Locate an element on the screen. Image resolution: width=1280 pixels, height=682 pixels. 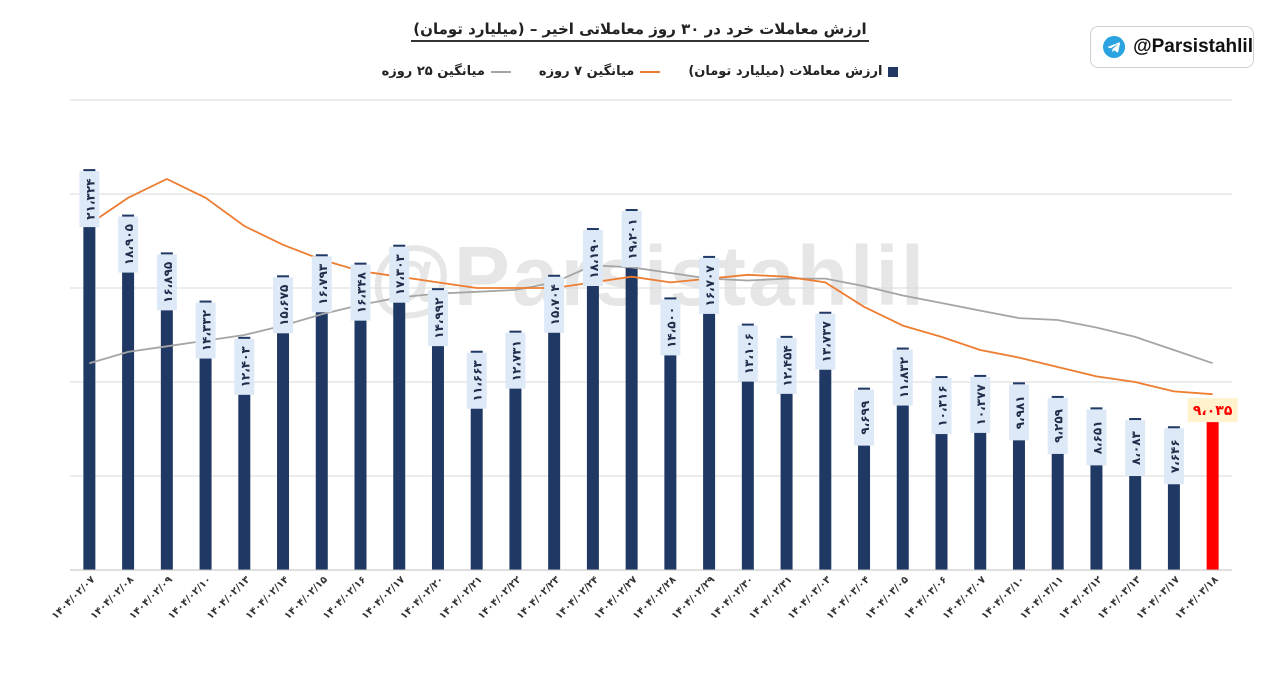
data-label: ۸،۰۸۳ is located at coordinates (1135, 448).